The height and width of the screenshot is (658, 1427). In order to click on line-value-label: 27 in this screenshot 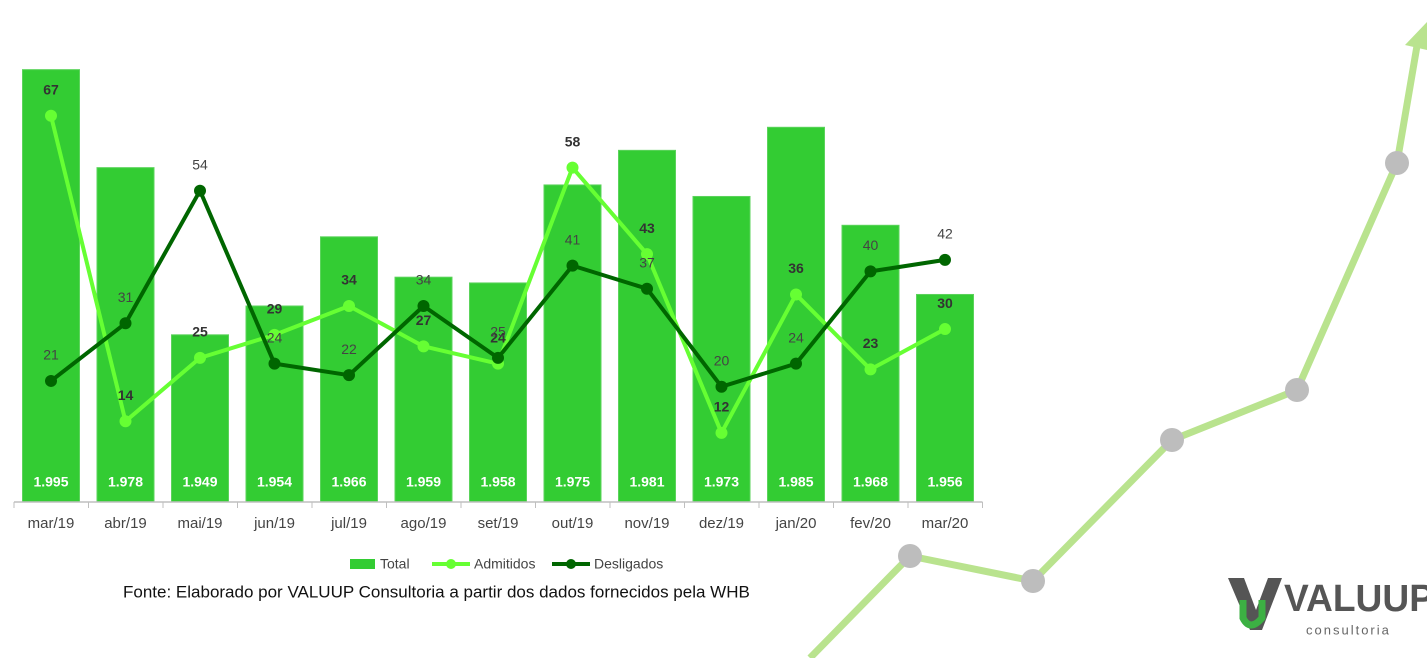, I will do `click(424, 320)`.